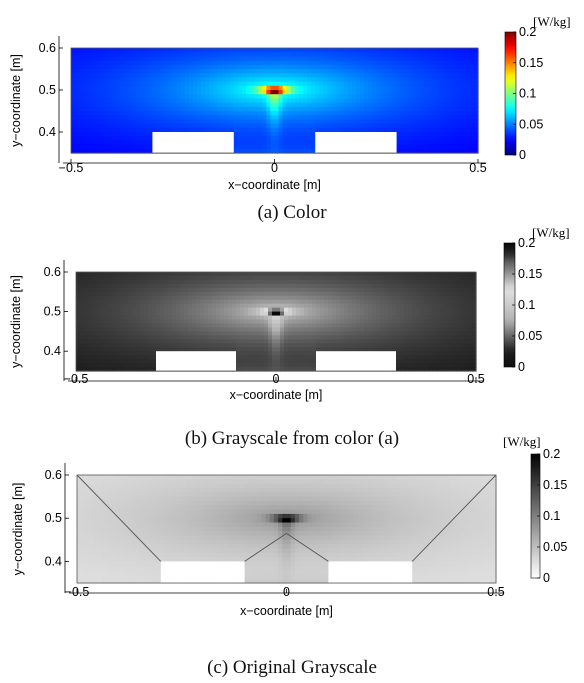 The height and width of the screenshot is (683, 584). What do you see at coordinates (292, 438) in the screenshot?
I see `caption-b: (b) Grayscale from color (a)` at bounding box center [292, 438].